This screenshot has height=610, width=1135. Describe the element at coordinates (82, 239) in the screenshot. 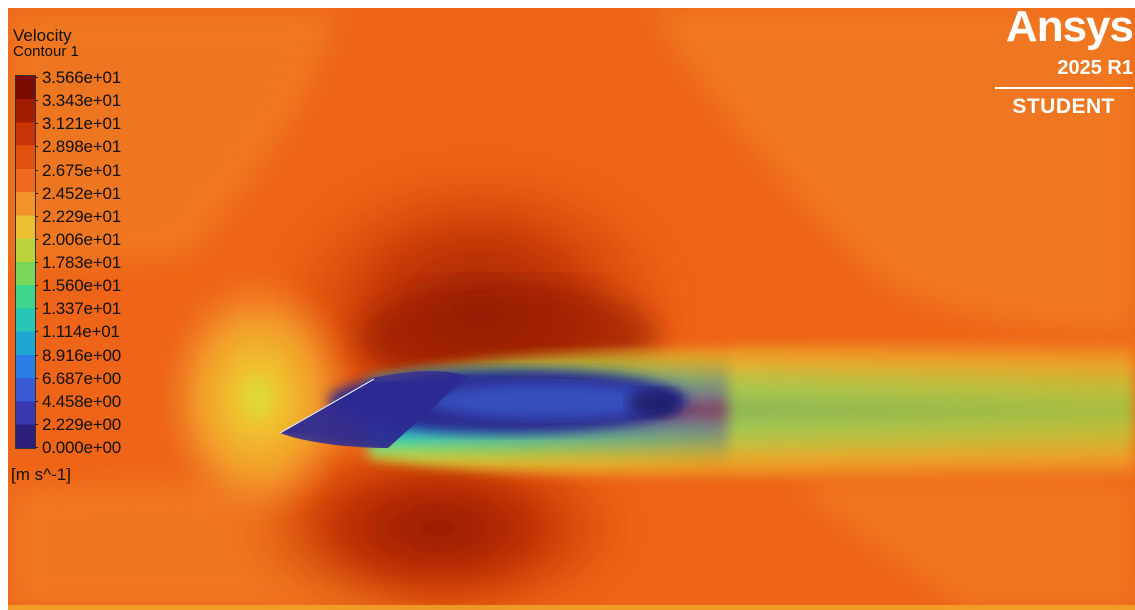

I see `colorbar-tick-label: 2.006e+01` at that location.